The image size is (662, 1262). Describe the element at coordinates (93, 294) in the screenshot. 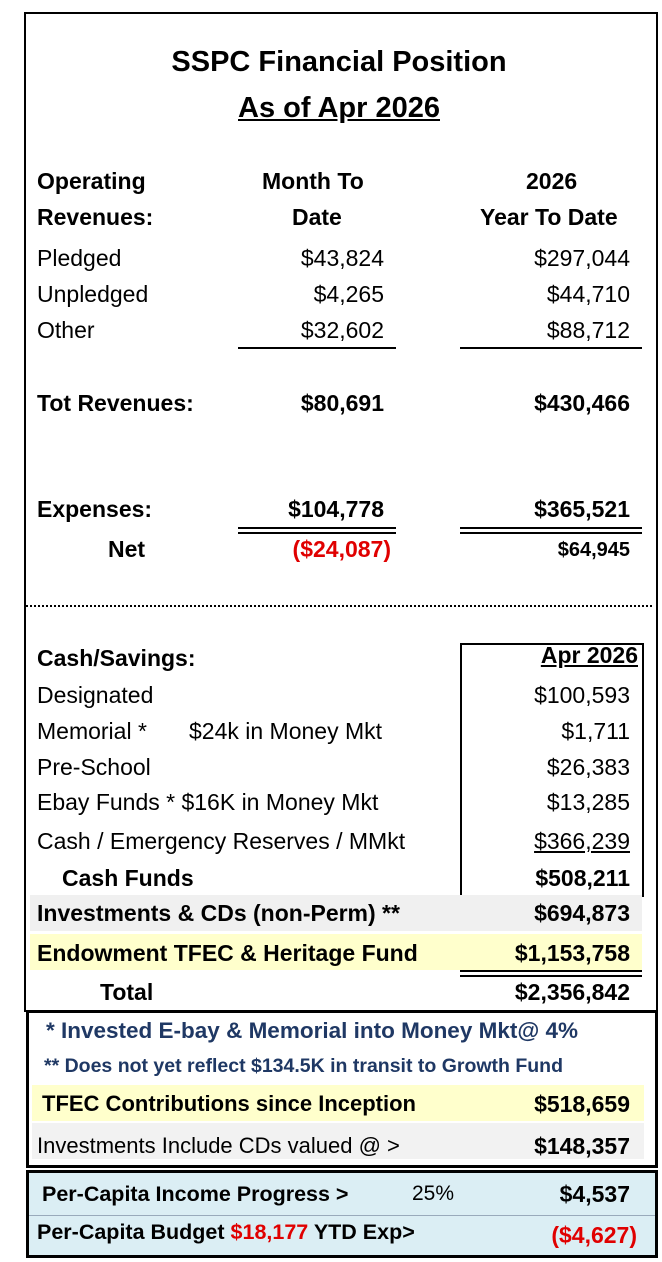

I see `row-unpledged-label: Unpledged` at that location.